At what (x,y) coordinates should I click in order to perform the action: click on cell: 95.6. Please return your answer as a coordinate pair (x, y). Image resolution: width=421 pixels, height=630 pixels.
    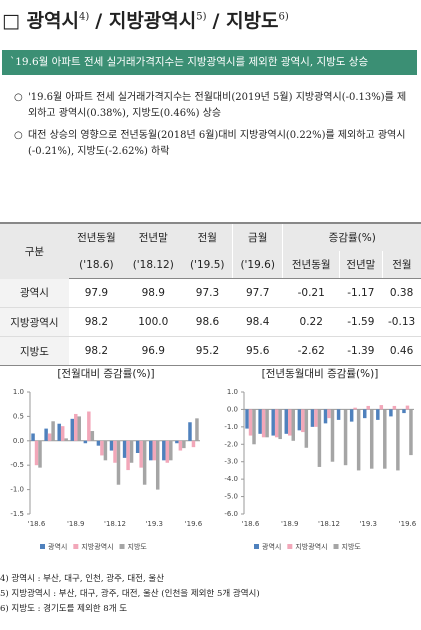
    Looking at the image, I should click on (257, 351).